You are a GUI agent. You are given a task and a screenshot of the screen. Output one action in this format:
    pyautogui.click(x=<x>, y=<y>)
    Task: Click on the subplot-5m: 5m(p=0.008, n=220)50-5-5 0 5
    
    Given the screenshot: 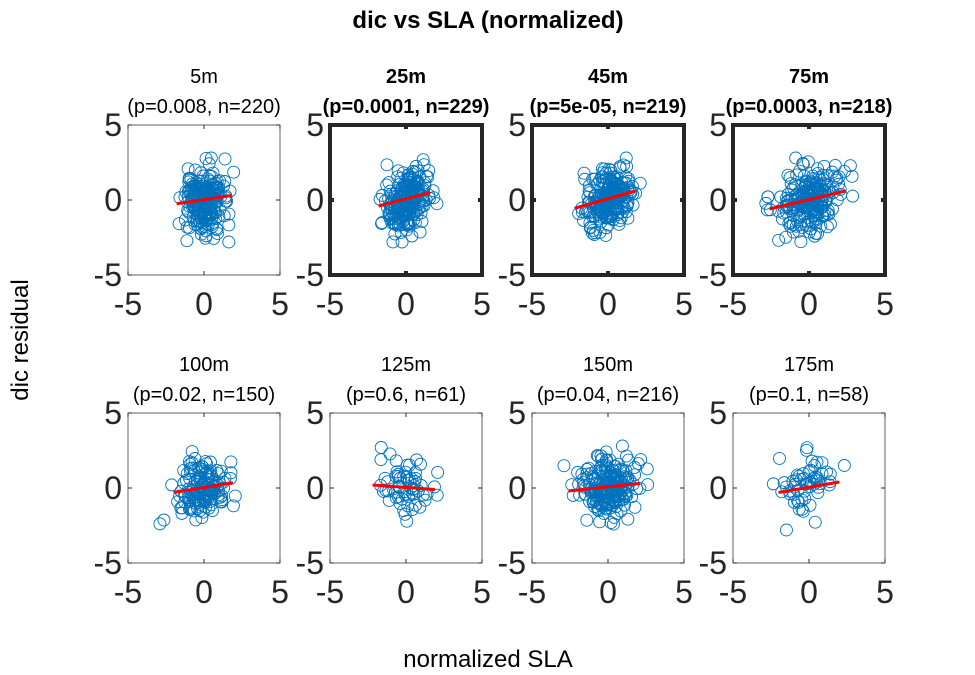 What is the action you would take?
    pyautogui.click(x=191, y=194)
    